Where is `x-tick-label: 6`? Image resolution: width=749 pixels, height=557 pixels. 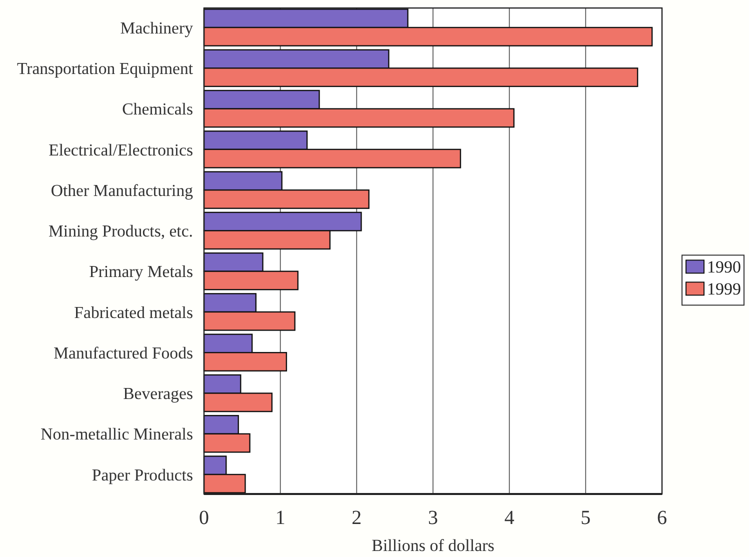 x-tick-label: 6 is located at coordinates (662, 518).